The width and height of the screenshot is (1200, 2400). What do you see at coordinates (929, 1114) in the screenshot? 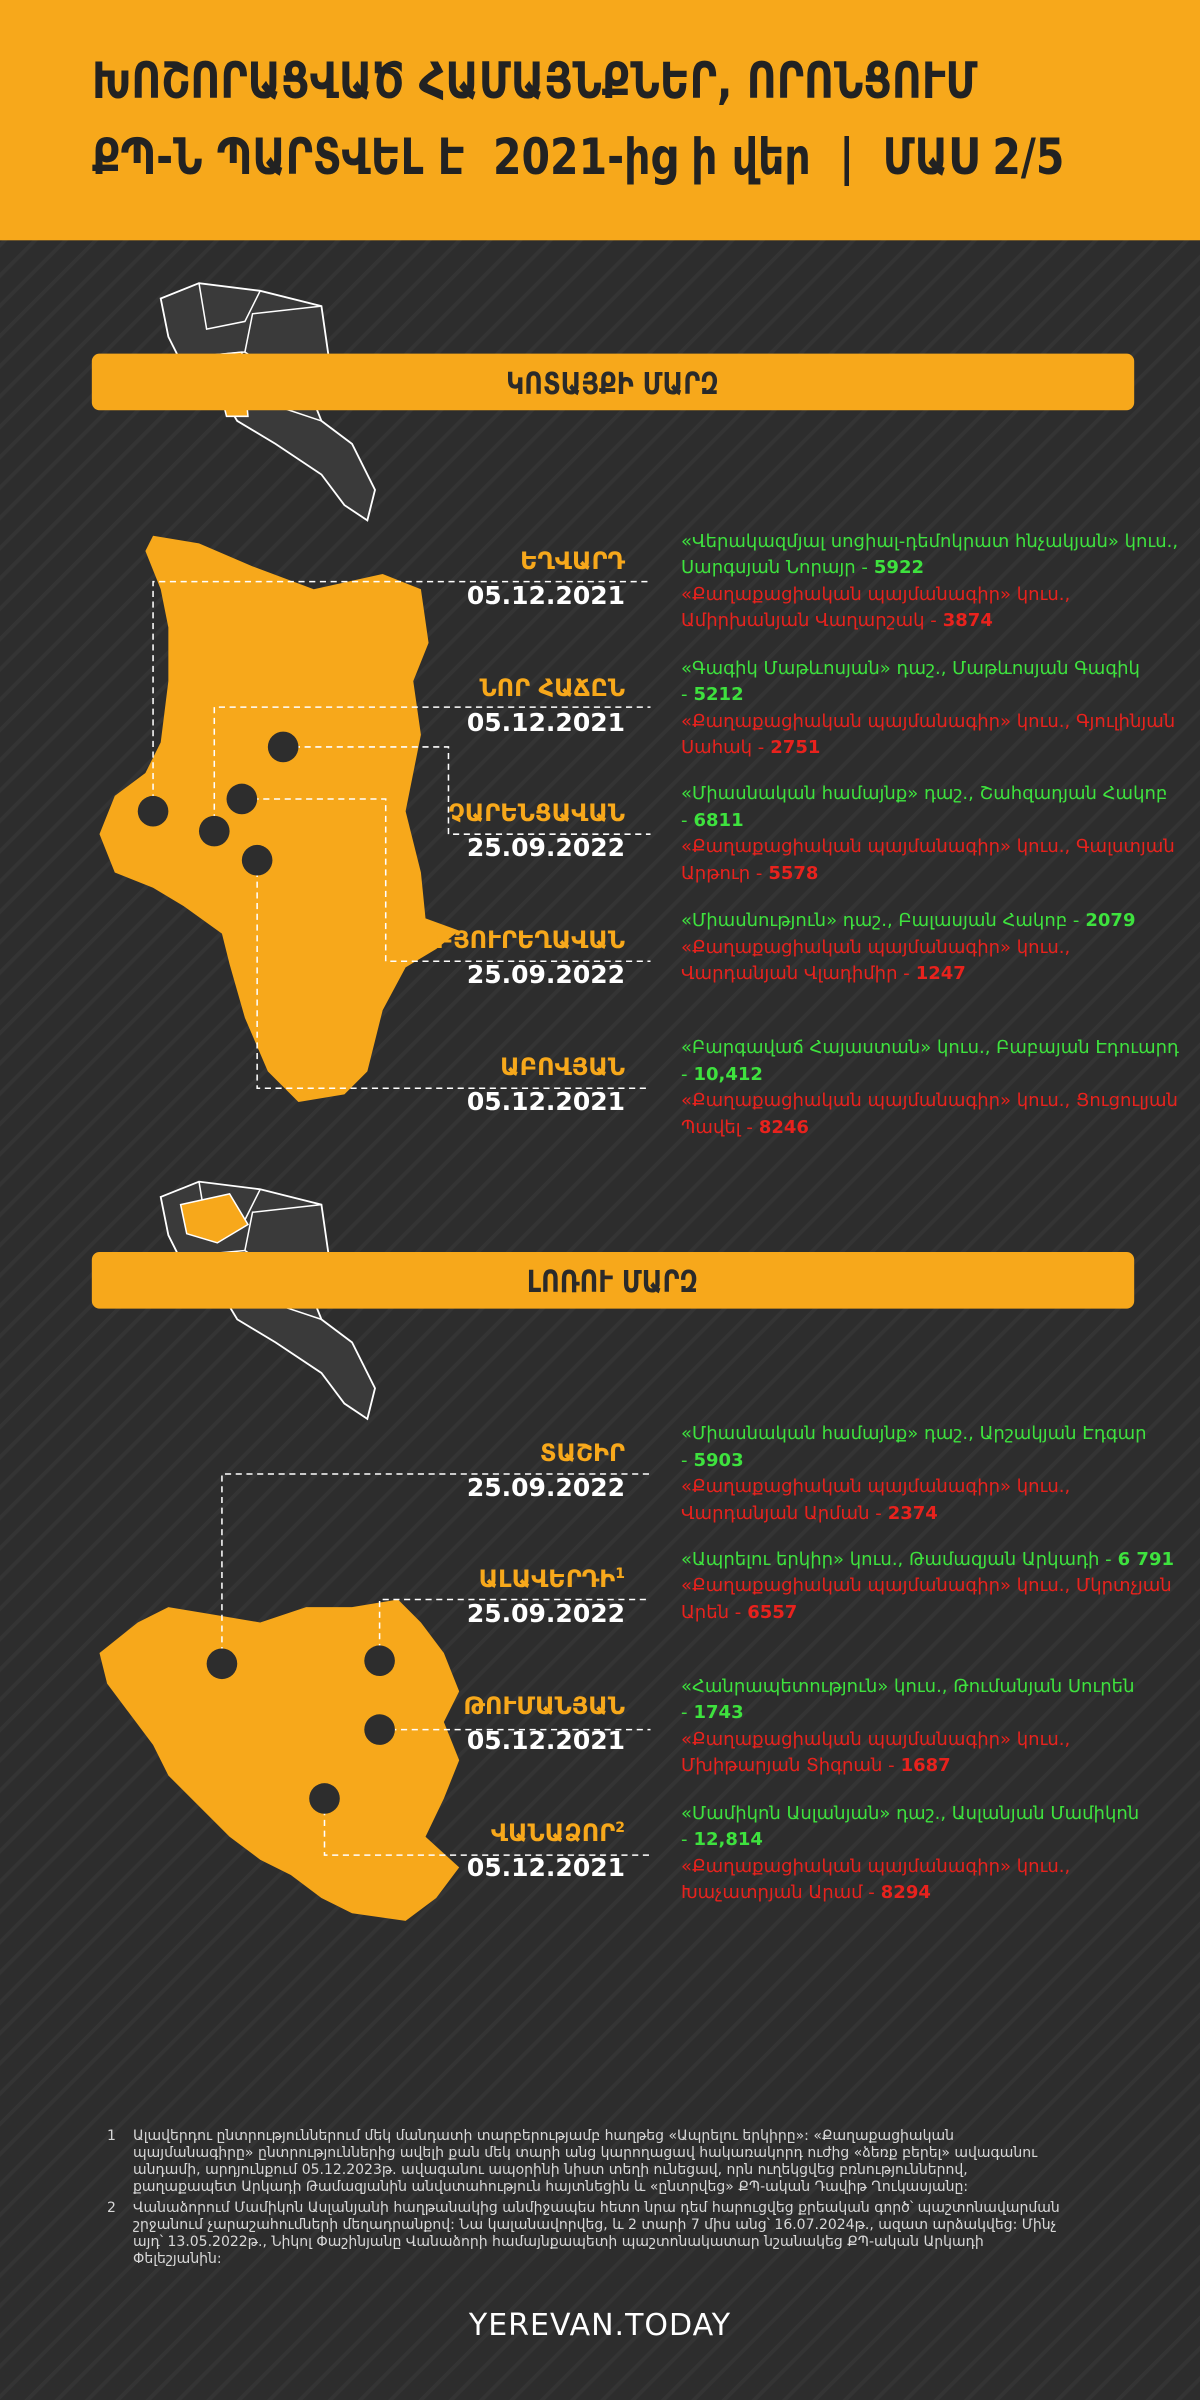
I see `candidate: Ցուցուլյան Պավել -` at bounding box center [929, 1114].